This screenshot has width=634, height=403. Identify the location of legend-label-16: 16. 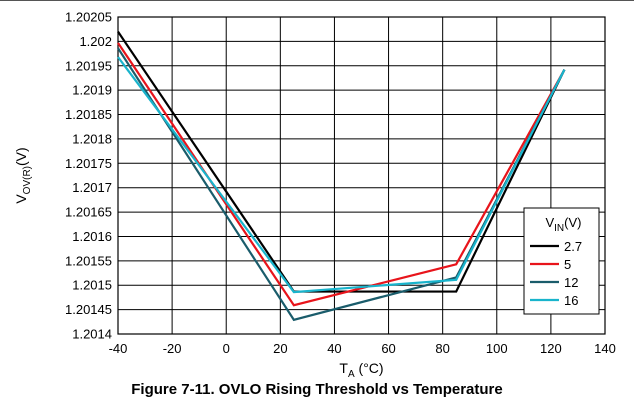
(571, 300).